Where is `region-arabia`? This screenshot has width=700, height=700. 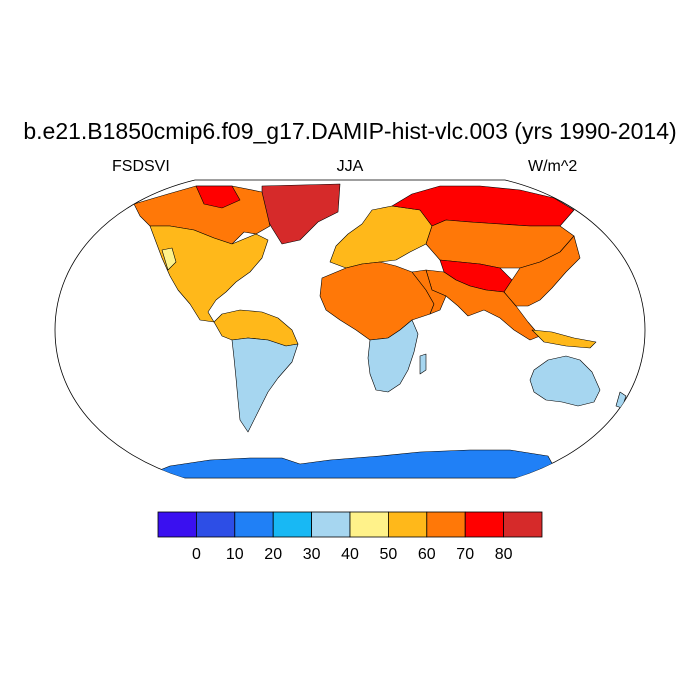 region-arabia is located at coordinates (429, 292).